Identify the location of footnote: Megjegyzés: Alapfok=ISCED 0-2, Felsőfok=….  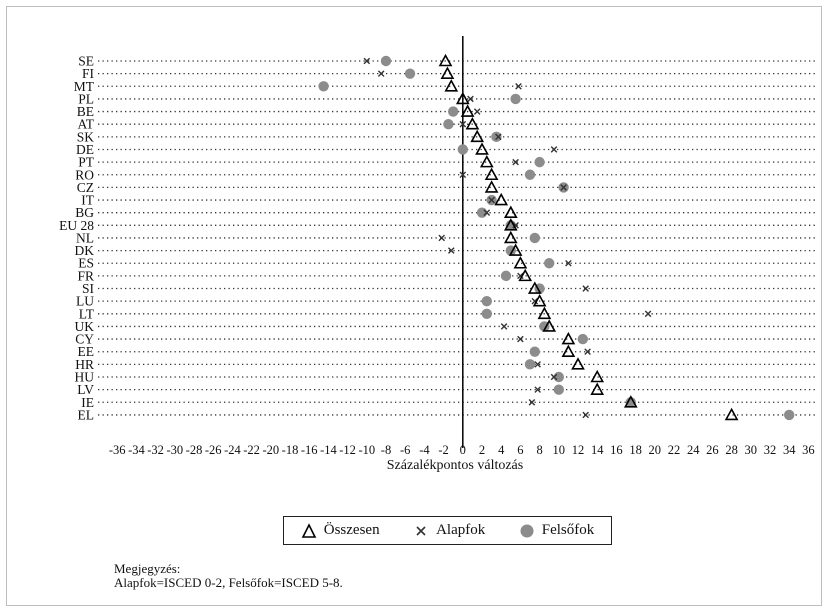
(228, 576).